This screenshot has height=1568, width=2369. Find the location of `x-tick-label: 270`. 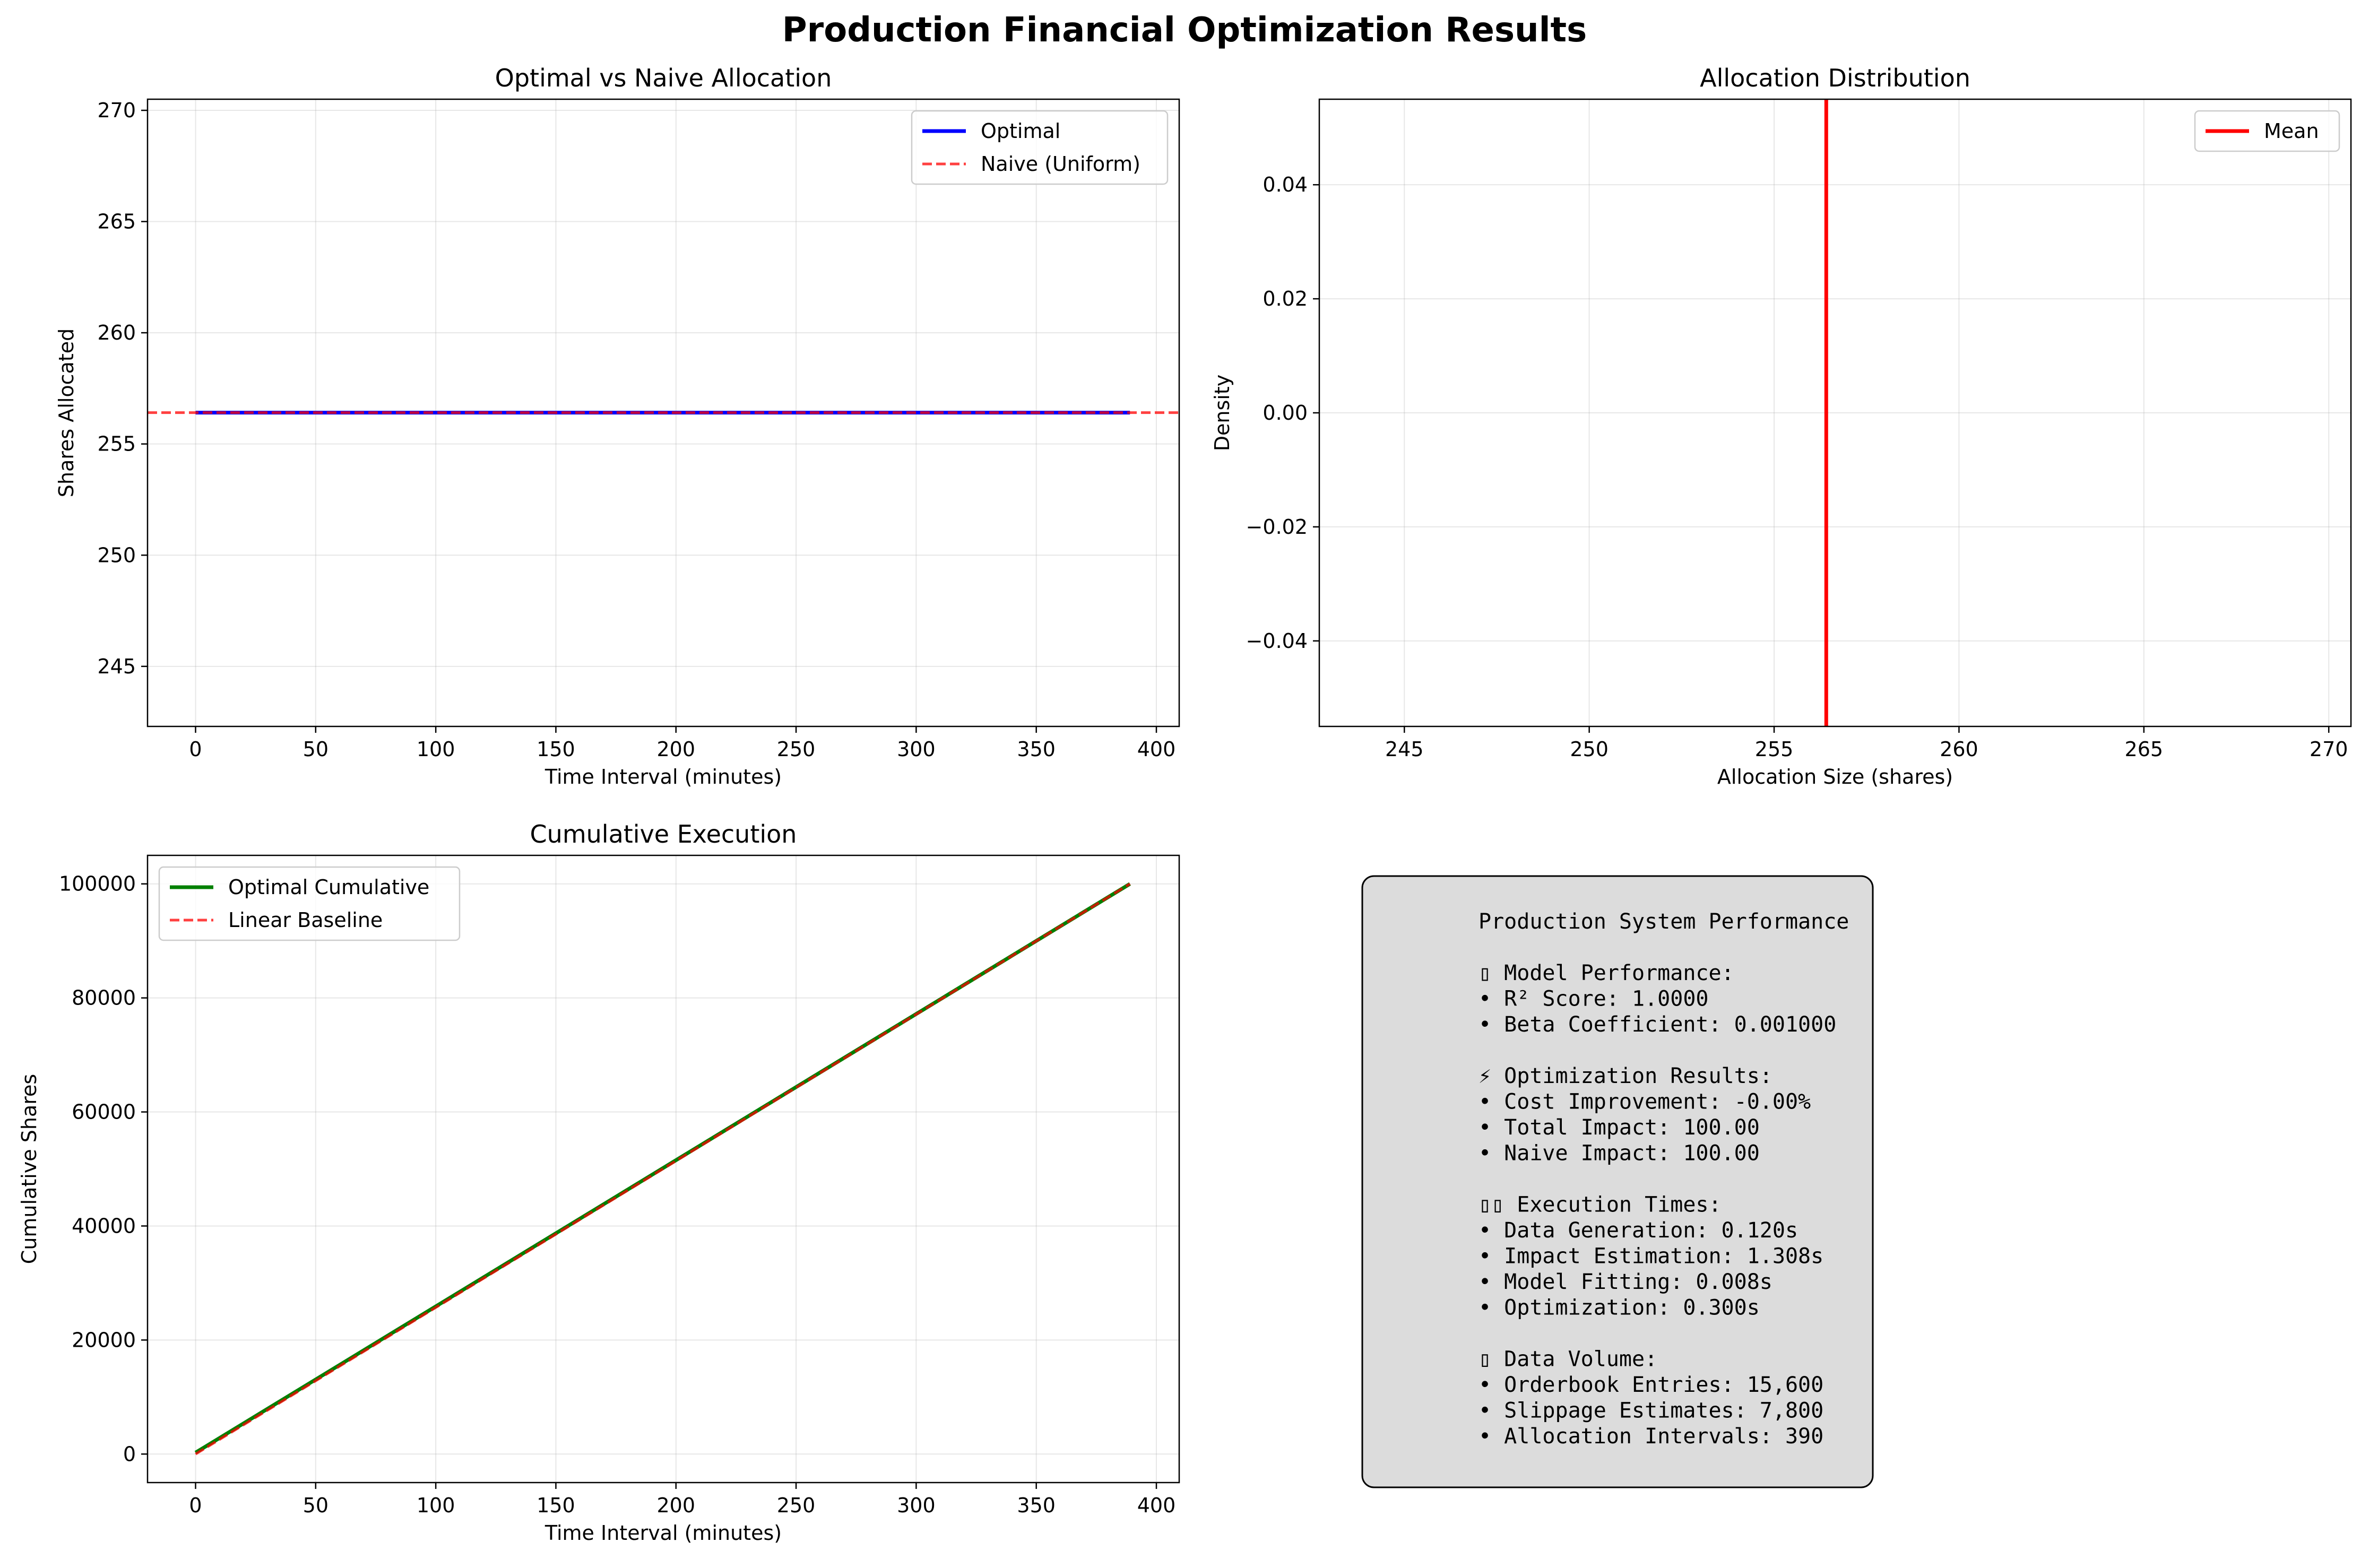

x-tick-label: 270 is located at coordinates (2329, 749).